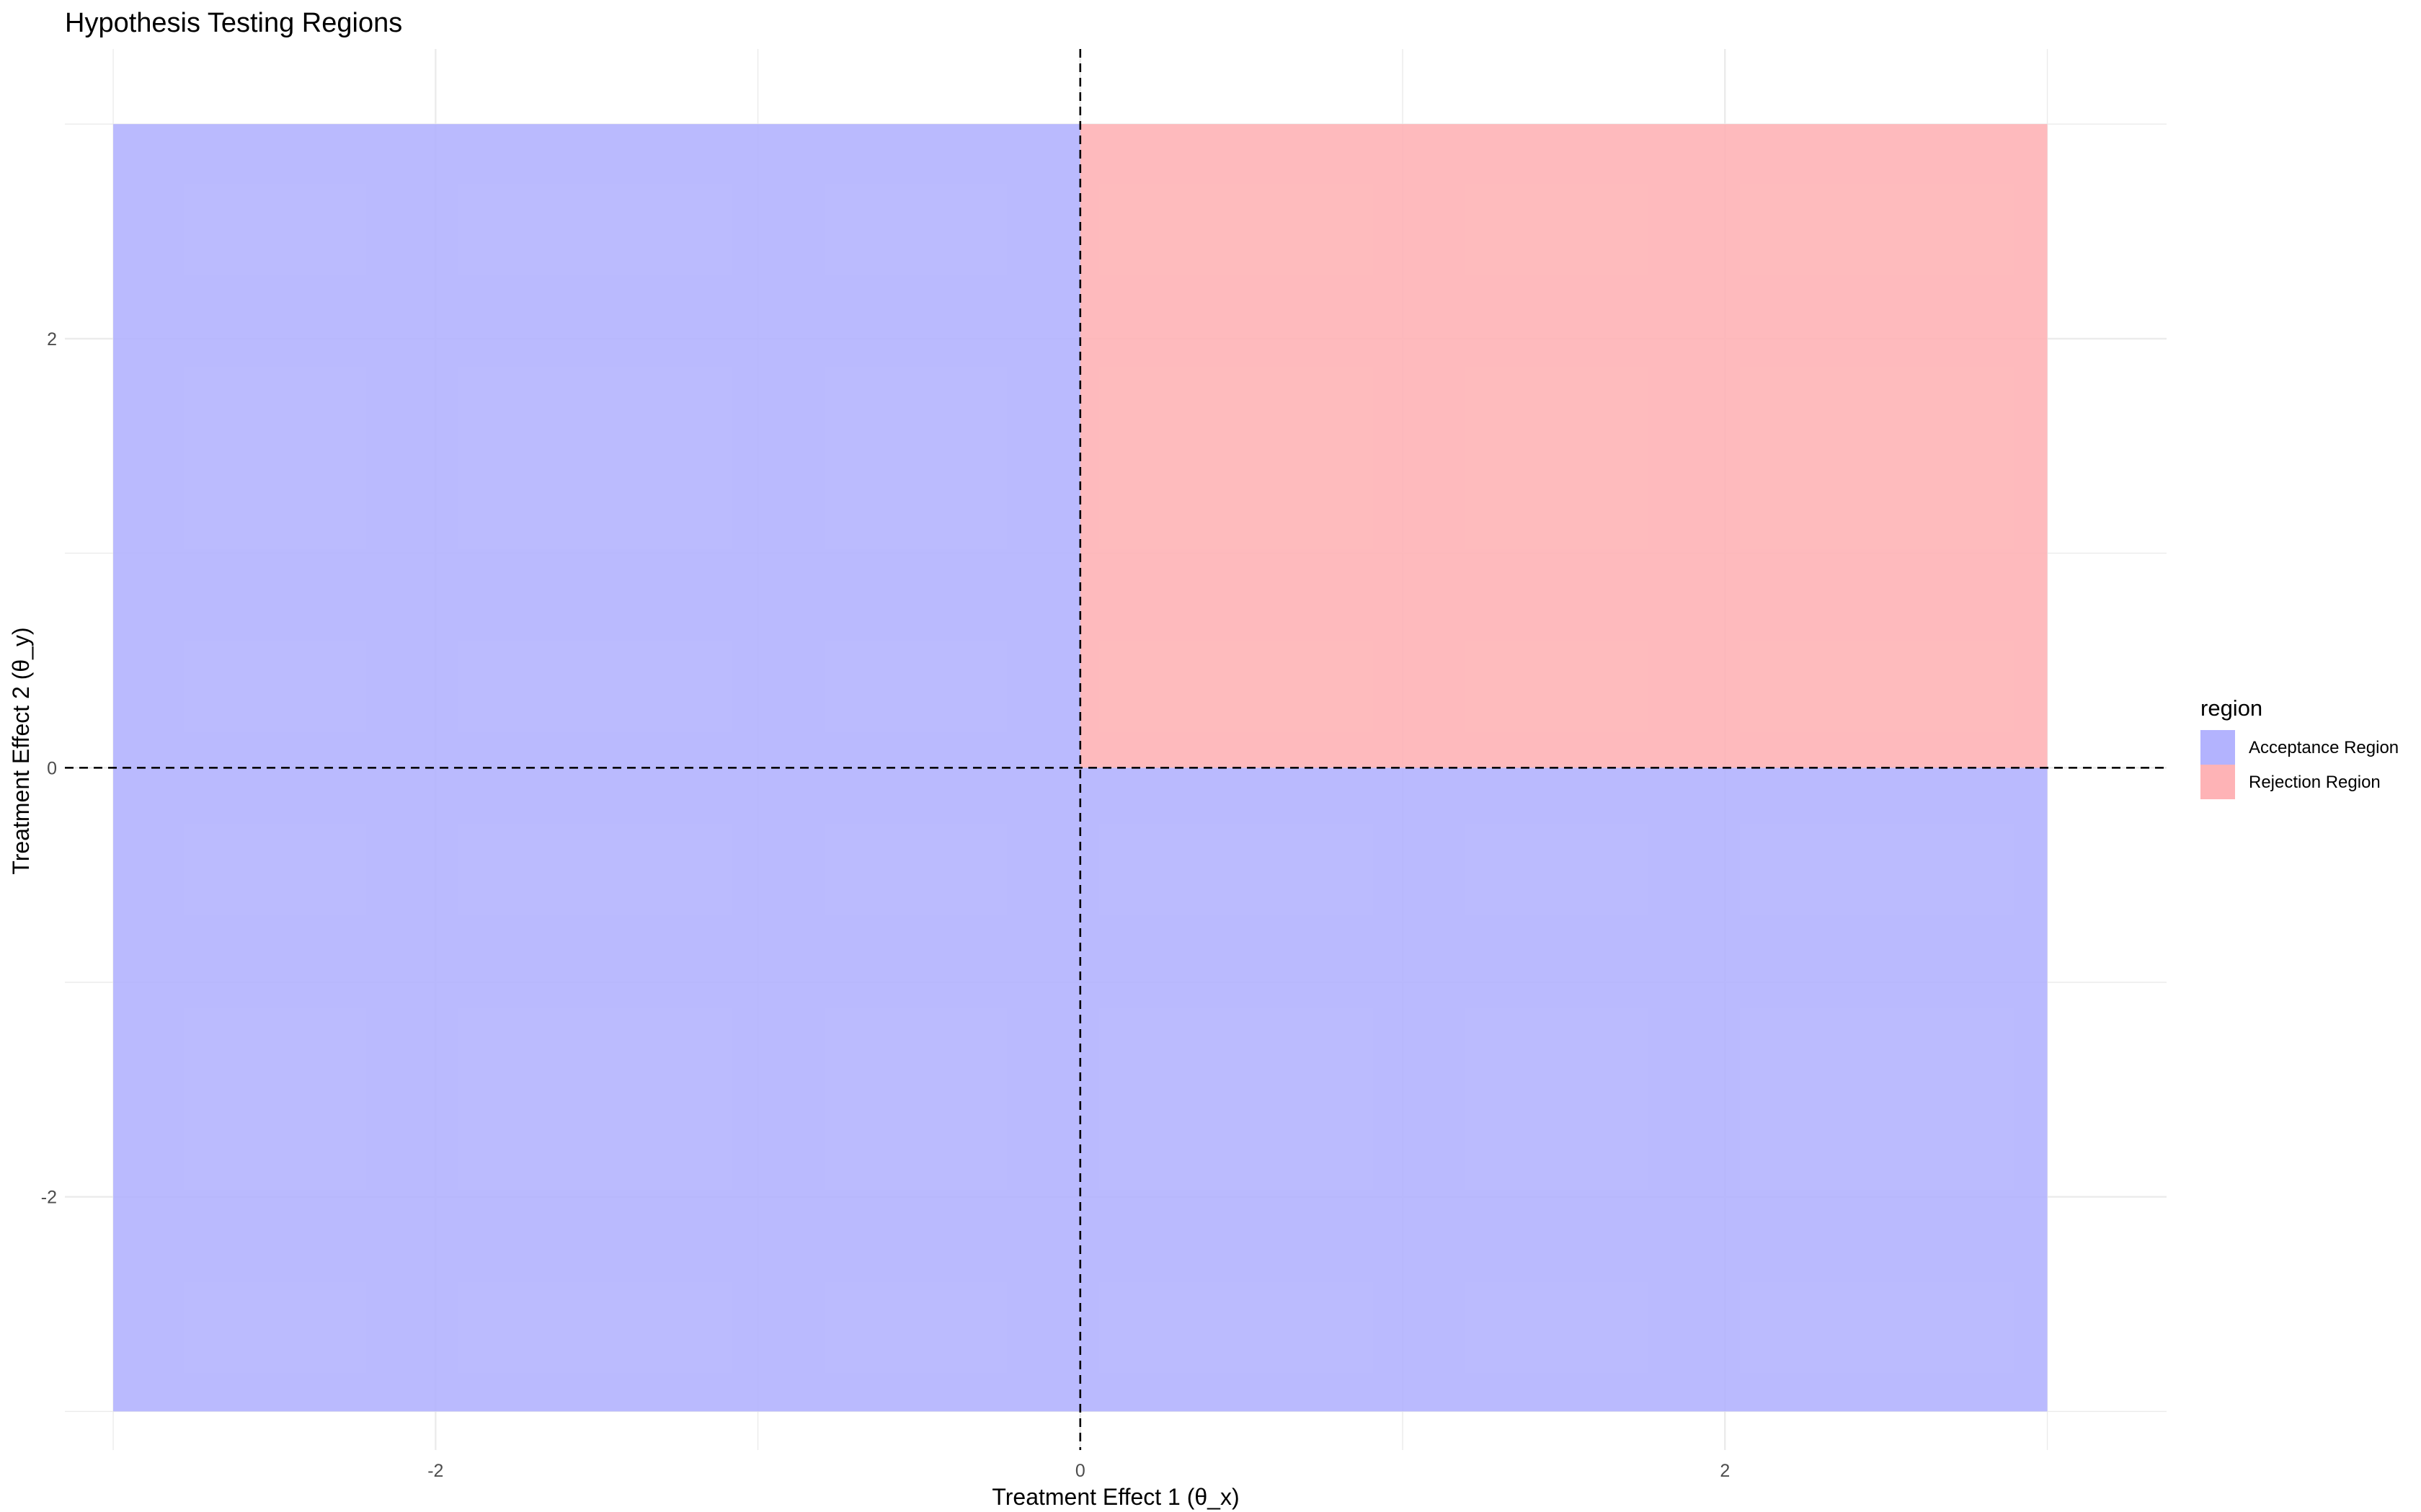  What do you see at coordinates (435, 1471) in the screenshot?
I see `x-tick-label: -2` at bounding box center [435, 1471].